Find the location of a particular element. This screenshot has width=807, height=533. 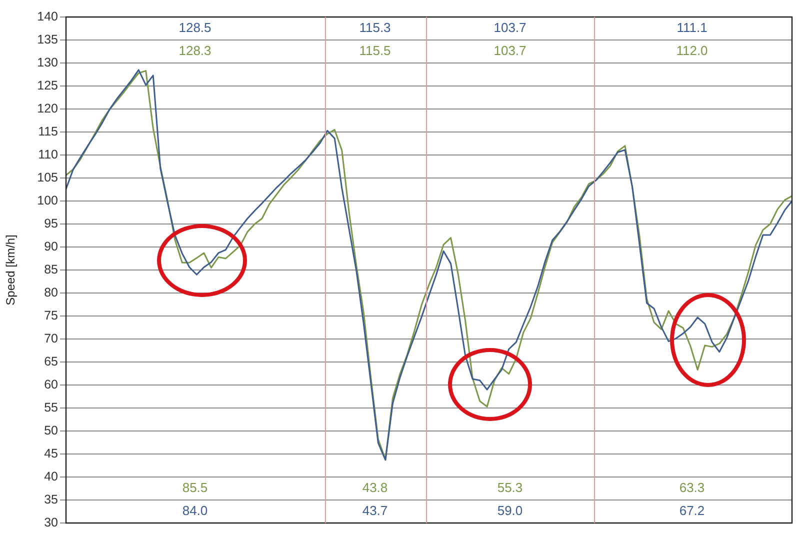

y-tick-label: 90 is located at coordinates (51, 246).